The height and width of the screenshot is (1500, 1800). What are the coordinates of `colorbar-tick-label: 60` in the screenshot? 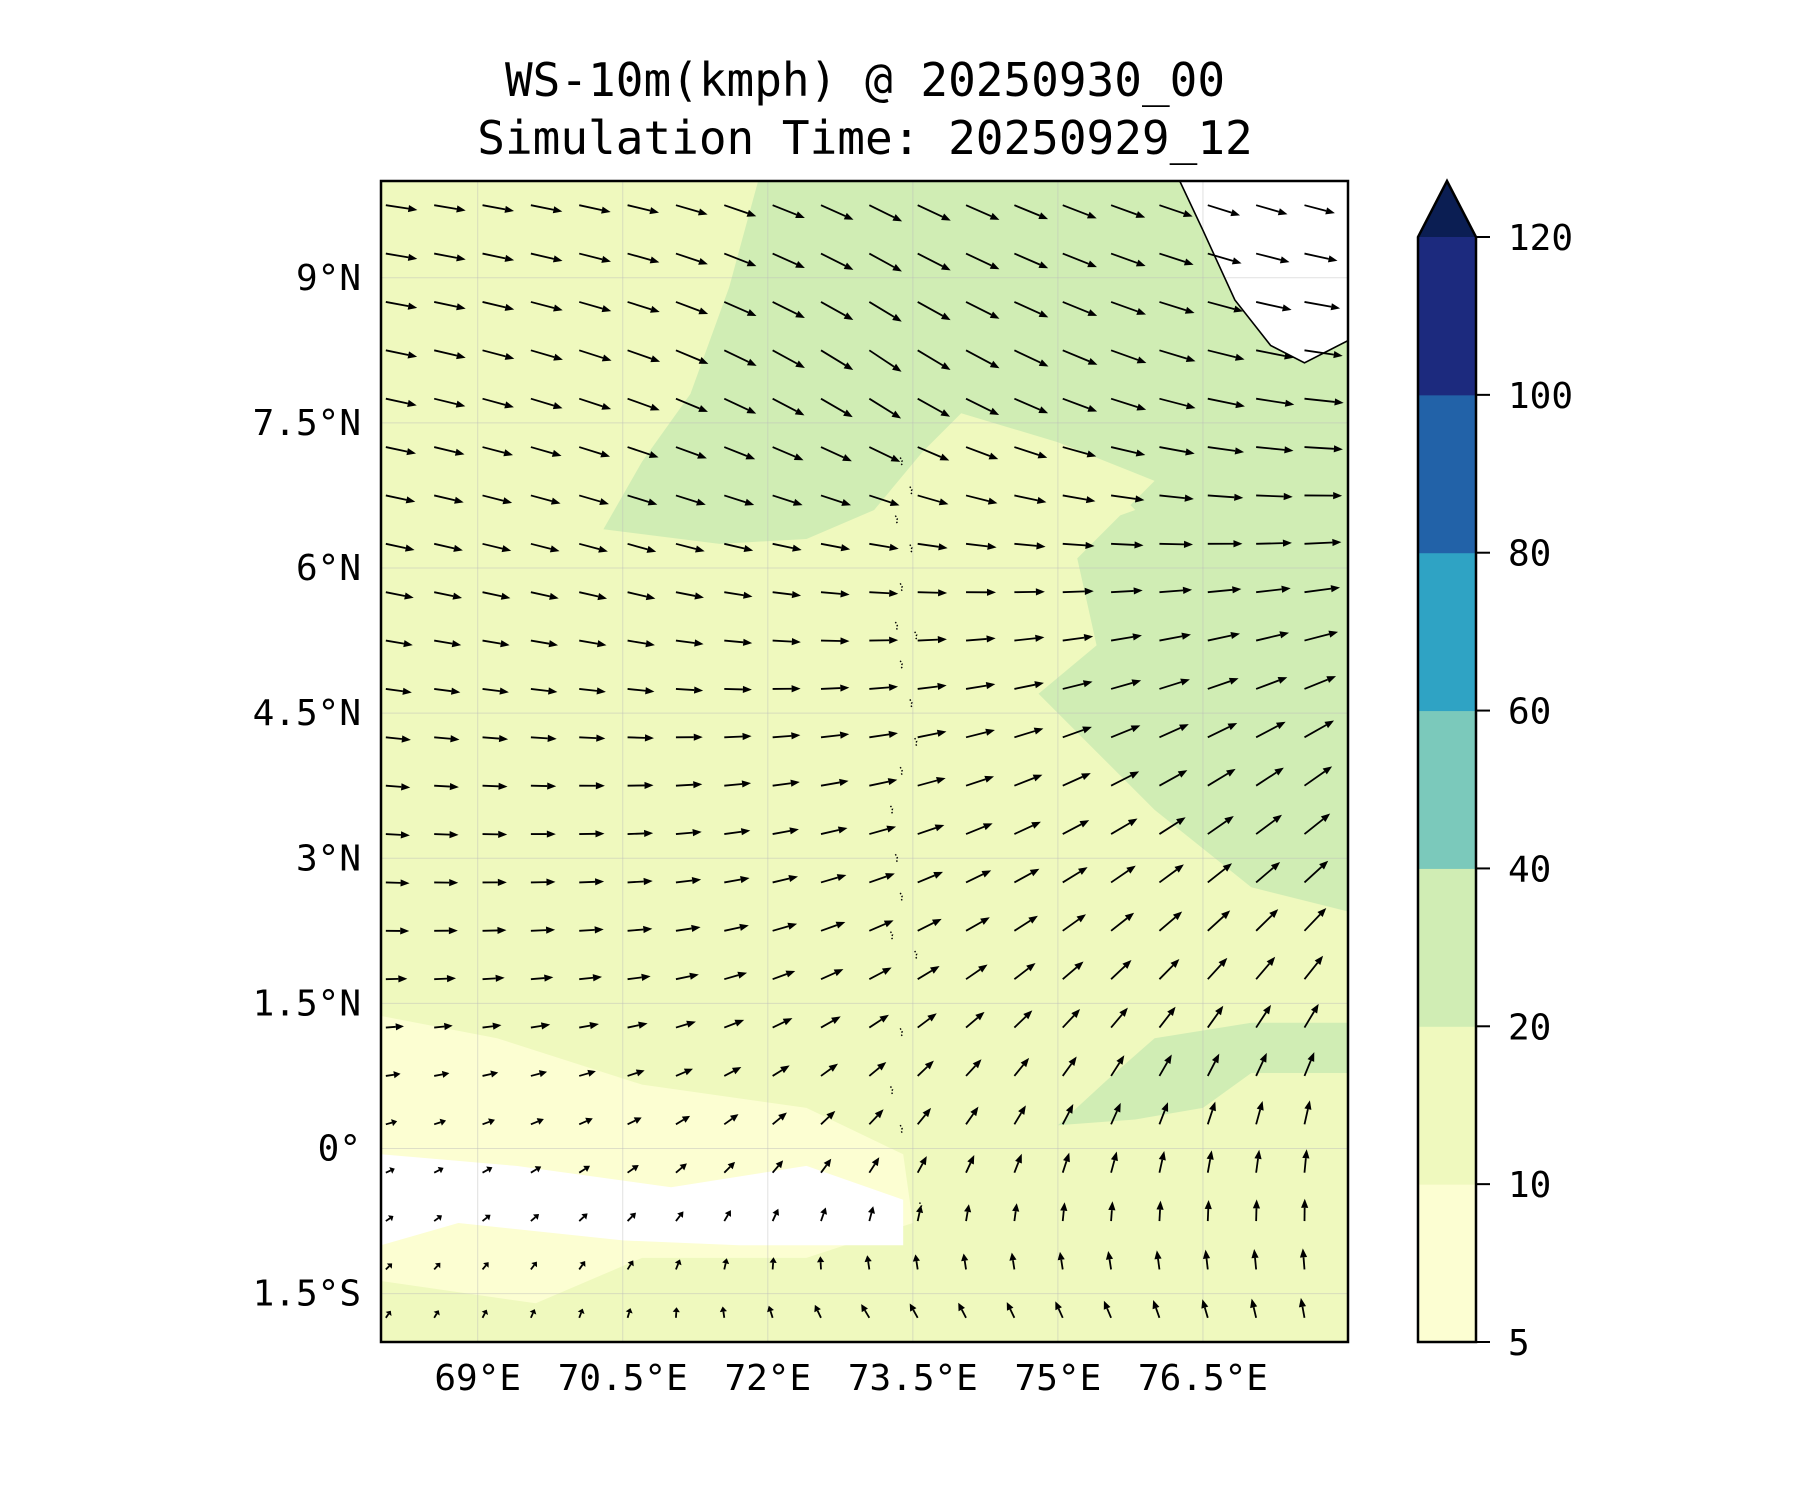 It's located at (1529, 712).